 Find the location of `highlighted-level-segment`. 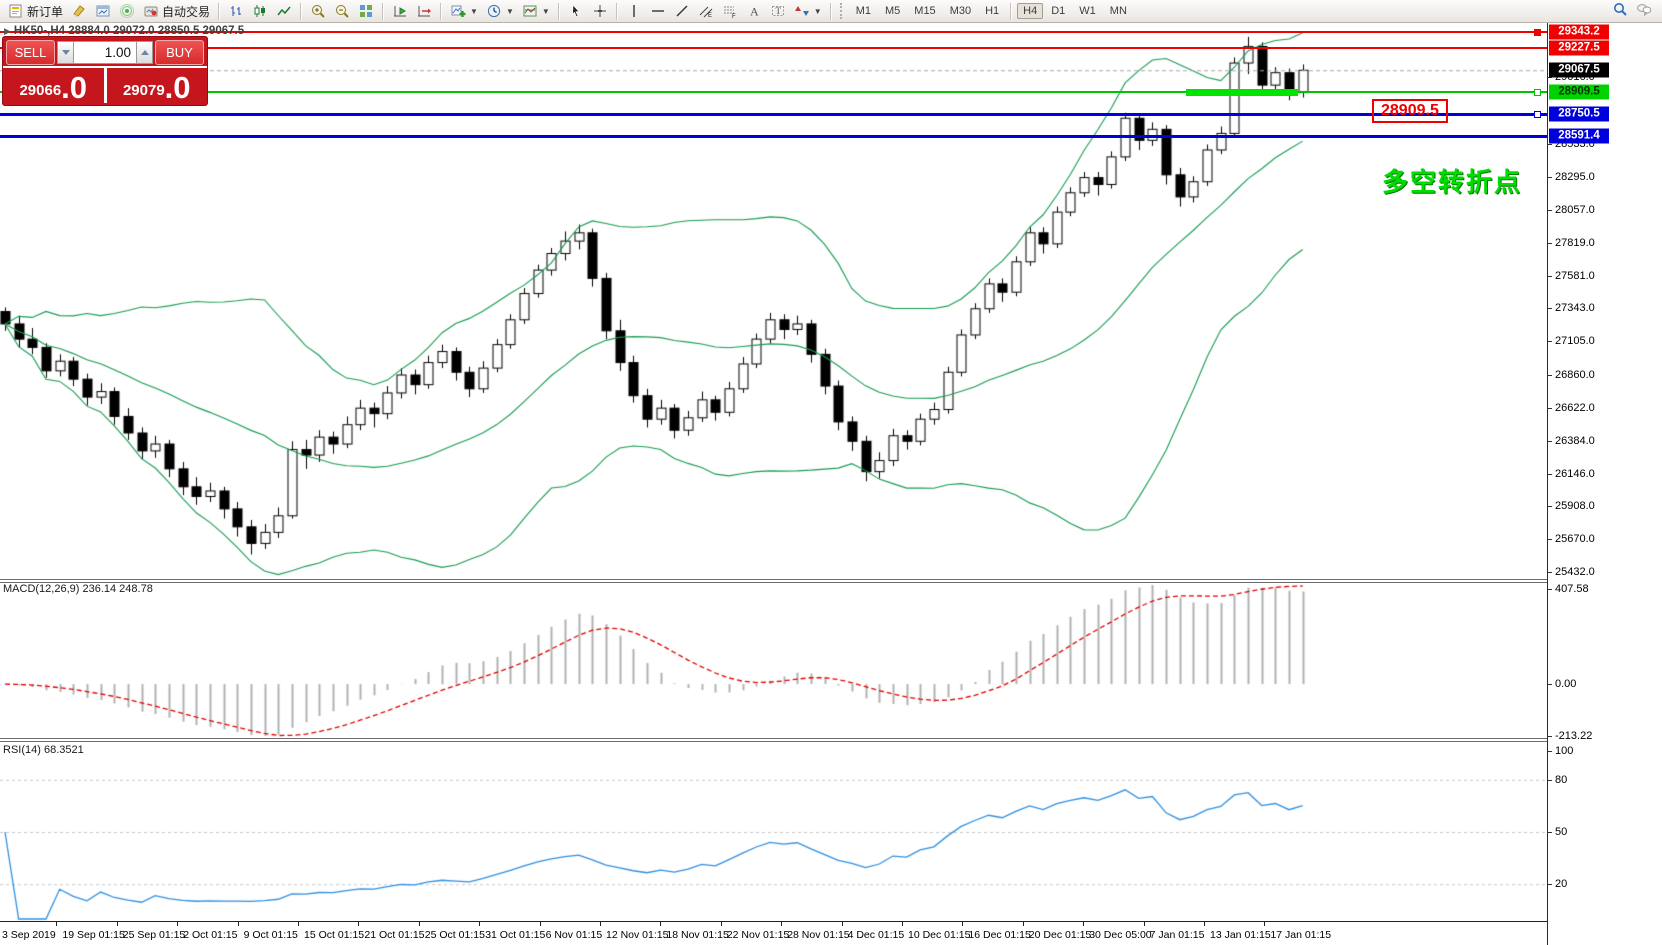

highlighted-level-segment is located at coordinates (1242, 92).